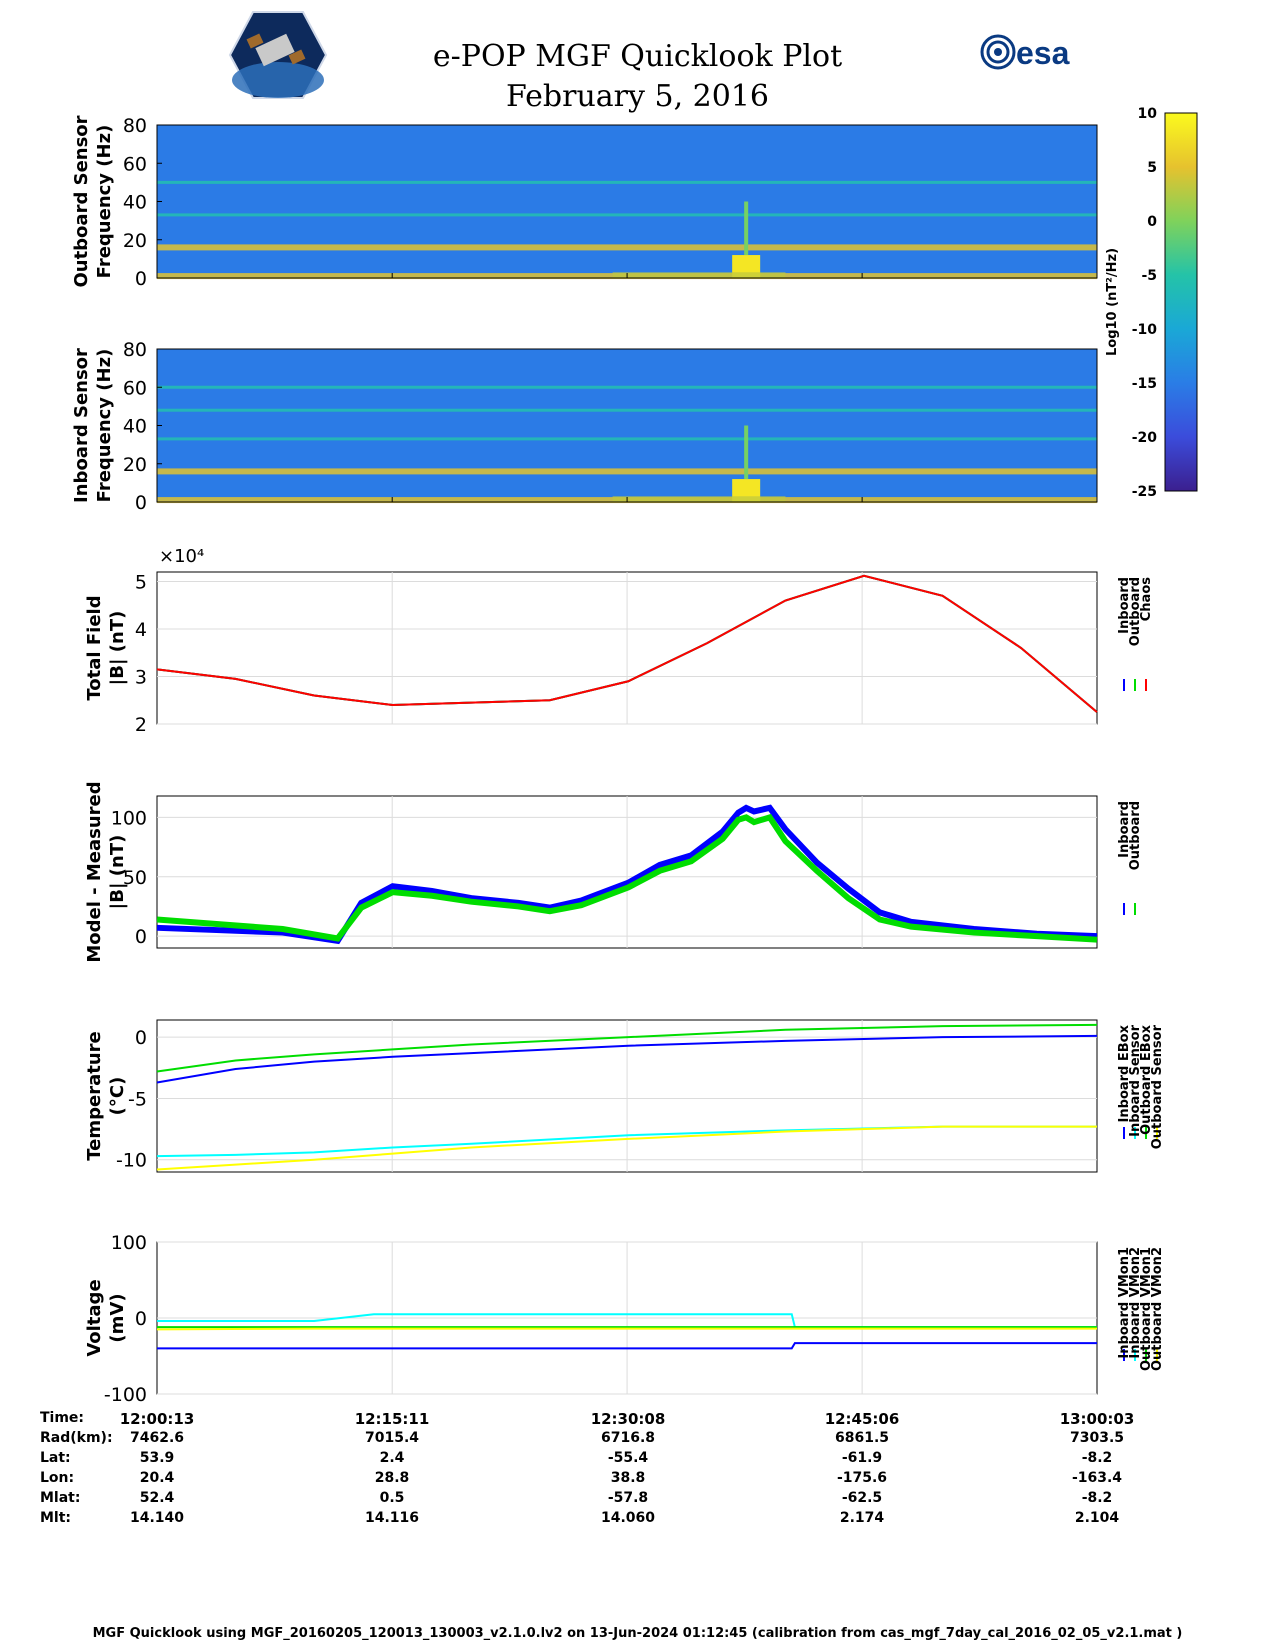  Describe the element at coordinates (637, 96) in the screenshot. I see `chart-title-line2: February 5, 2016` at that location.